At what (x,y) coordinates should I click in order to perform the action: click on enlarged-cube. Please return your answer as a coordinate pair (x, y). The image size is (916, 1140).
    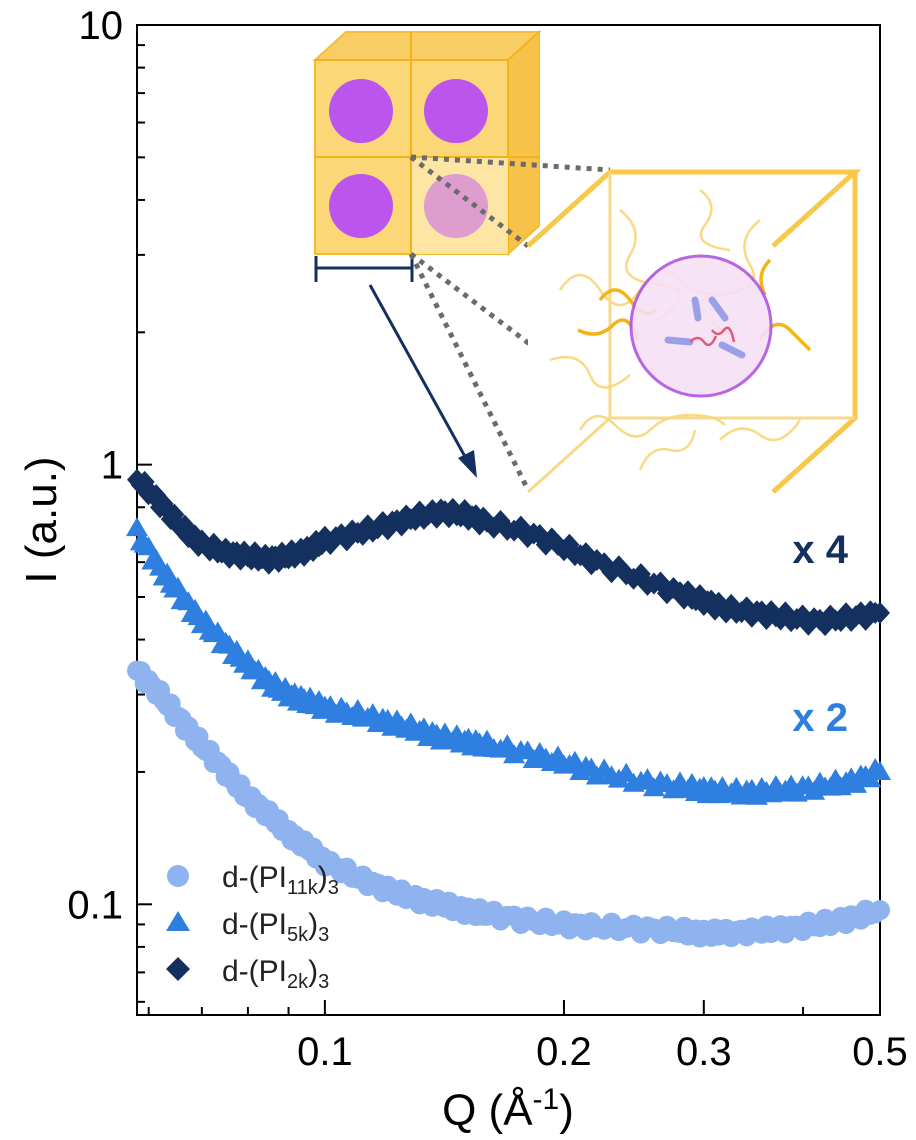
    Looking at the image, I should click on (694, 331).